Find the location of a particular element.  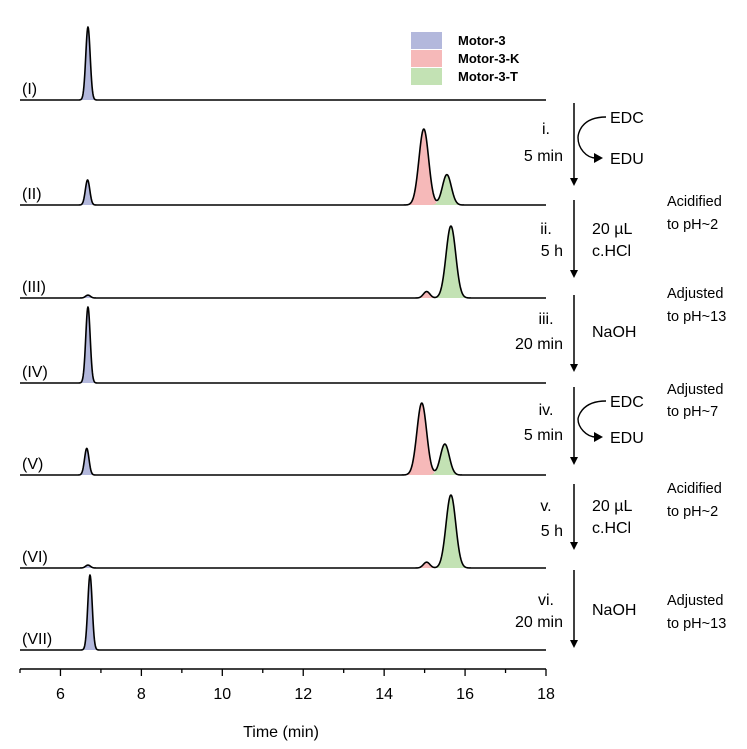

step-1: i. 5 min EDC EDU is located at coordinates (584, 144).